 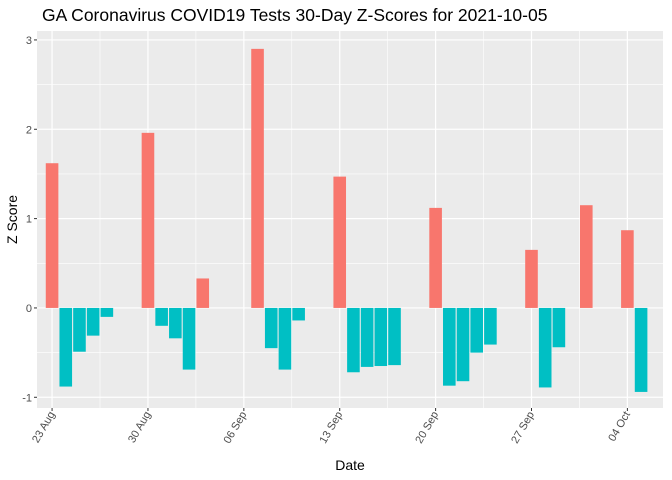 I want to click on x-tick-label: 04 Oct, so click(x=619, y=427).